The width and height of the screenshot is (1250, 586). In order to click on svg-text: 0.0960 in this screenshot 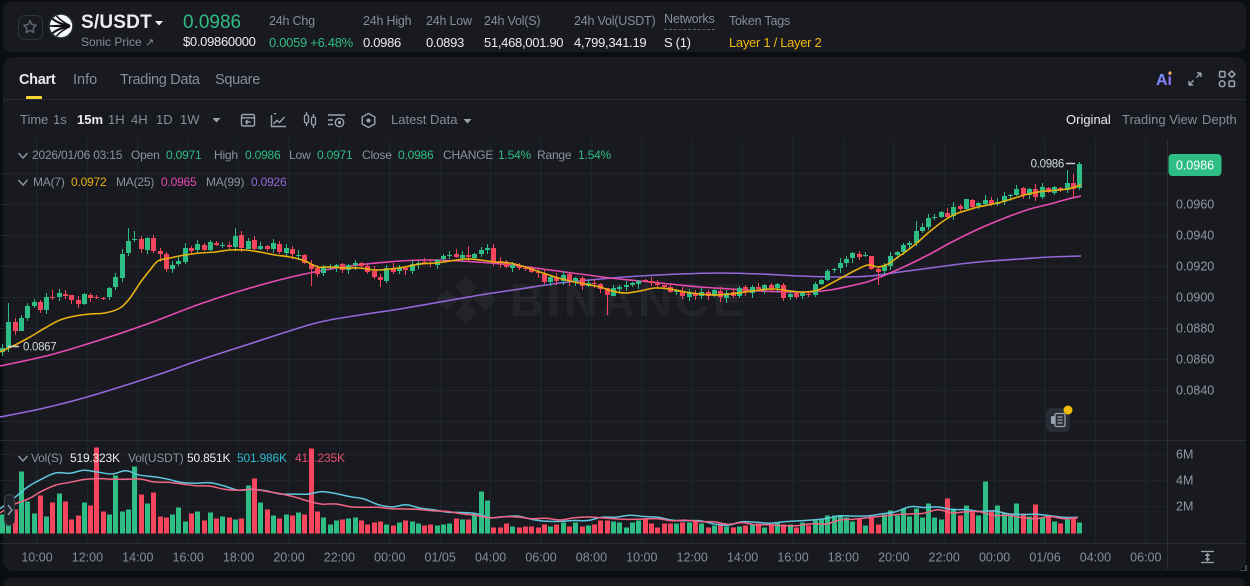, I will do `click(1195, 205)`.